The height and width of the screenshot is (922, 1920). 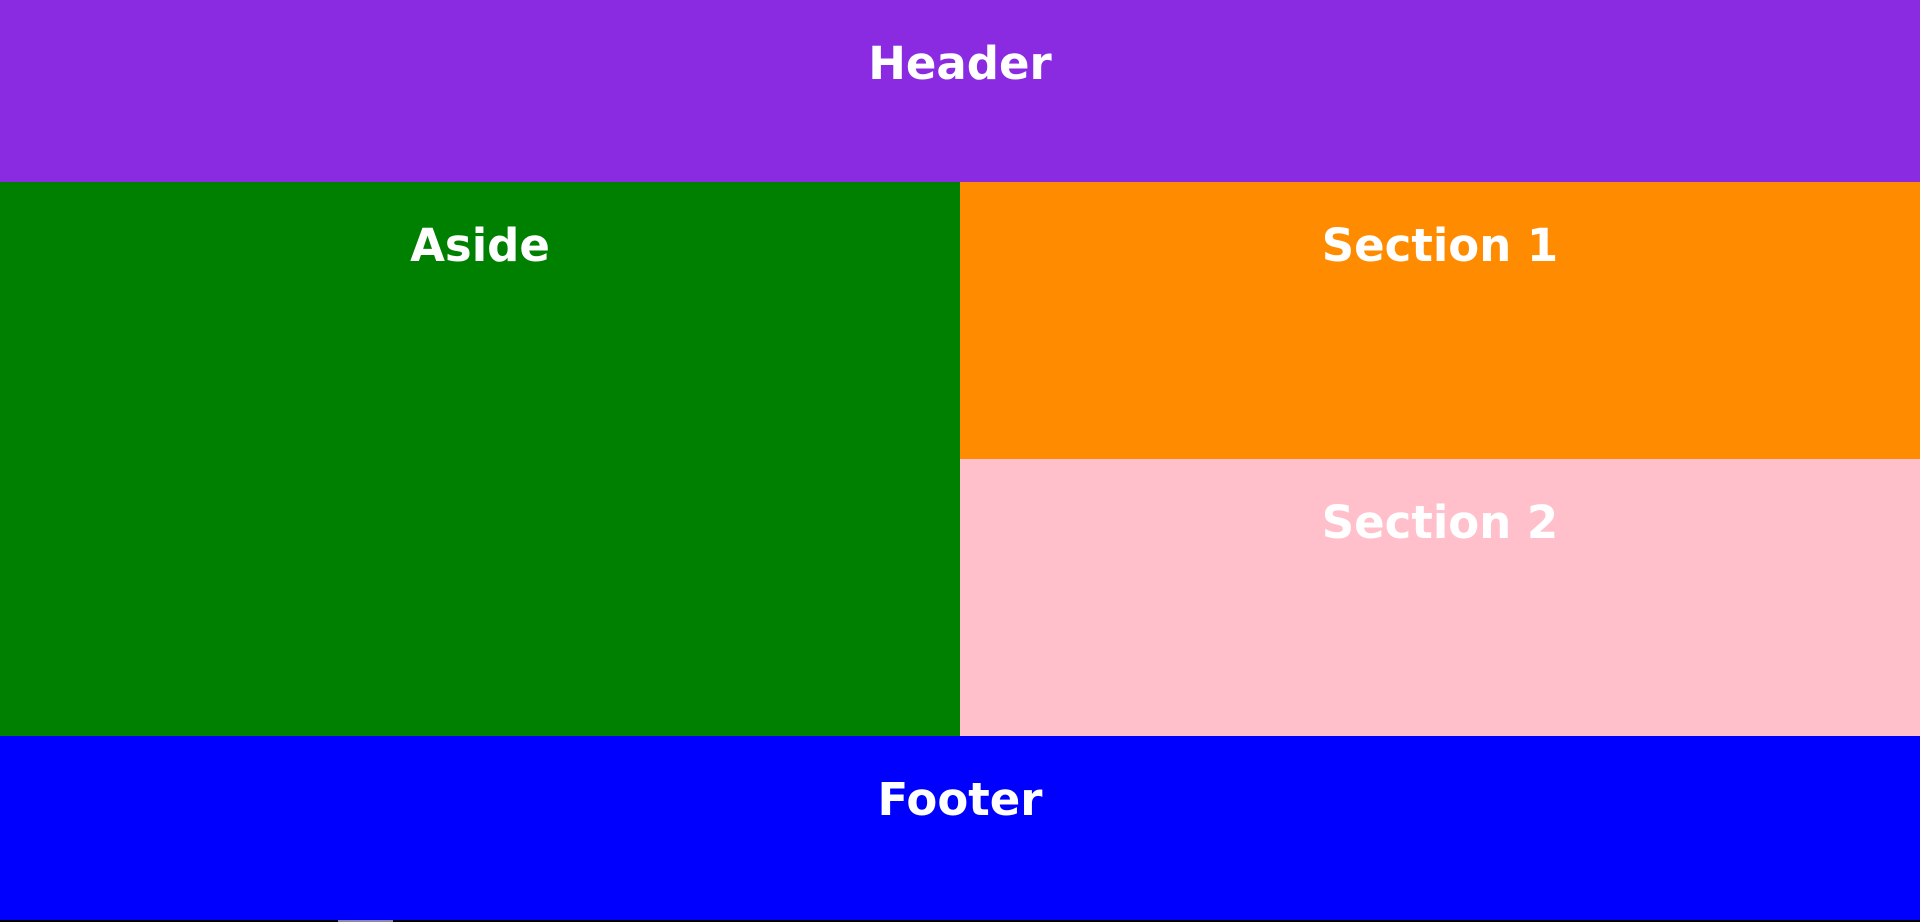 What do you see at coordinates (960, 921) in the screenshot?
I see `bottom-edge-strip` at bounding box center [960, 921].